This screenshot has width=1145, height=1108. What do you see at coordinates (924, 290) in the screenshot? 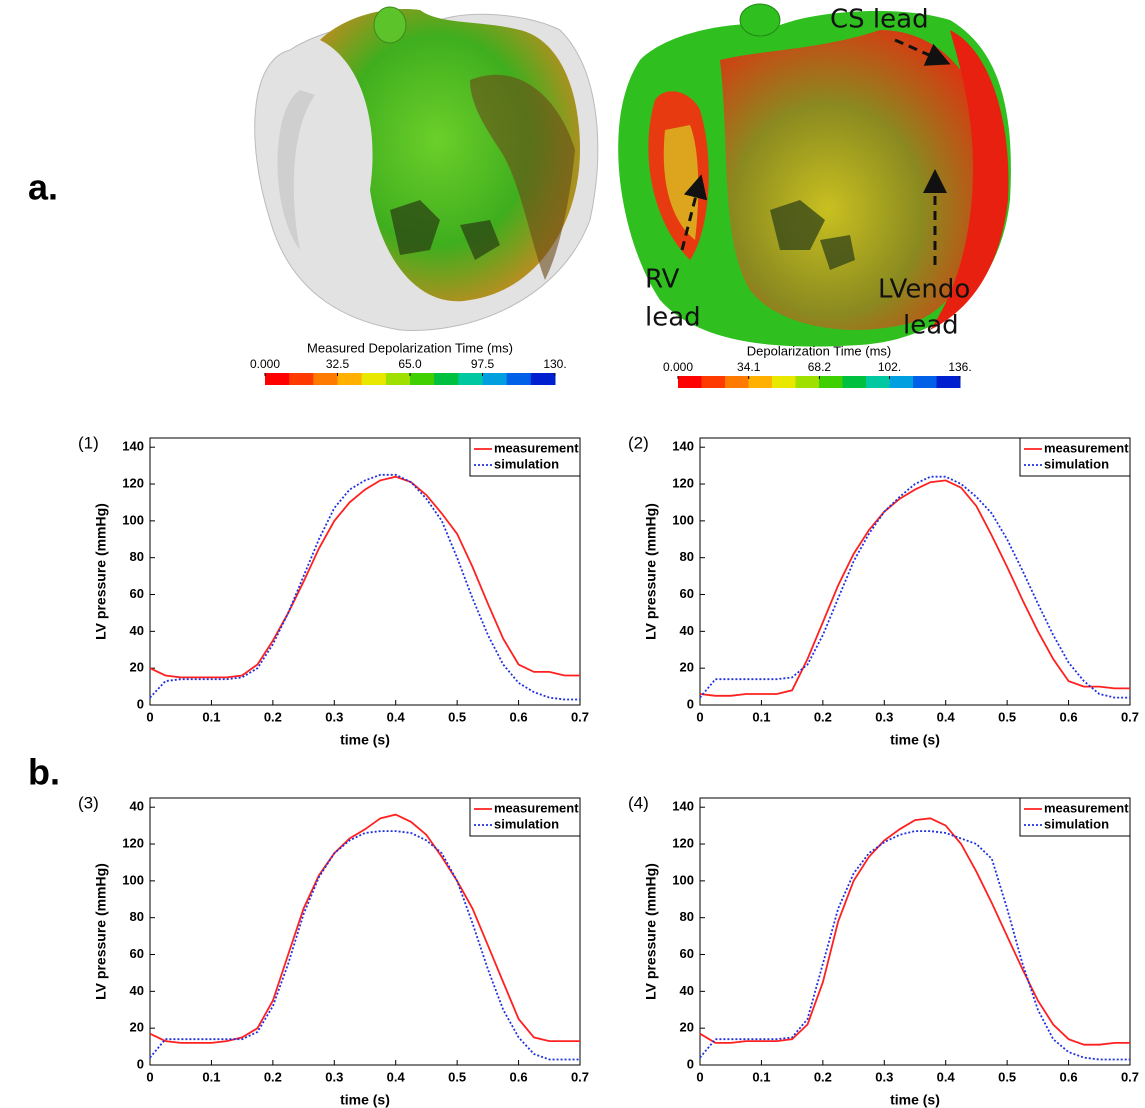
I see `annotation: LVendo` at bounding box center [924, 290].